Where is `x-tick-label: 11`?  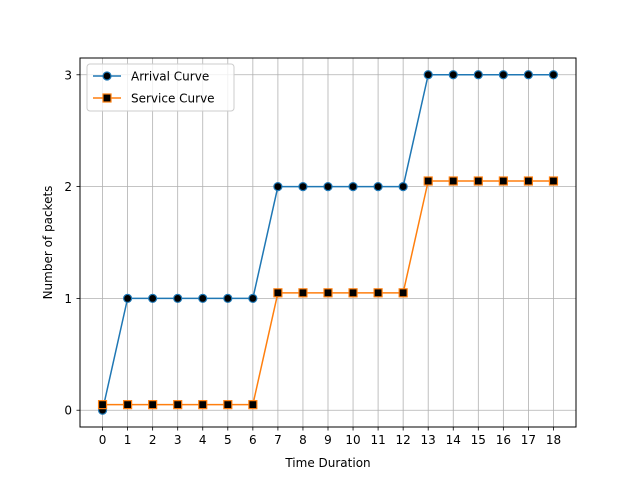 x-tick-label: 11 is located at coordinates (377, 440).